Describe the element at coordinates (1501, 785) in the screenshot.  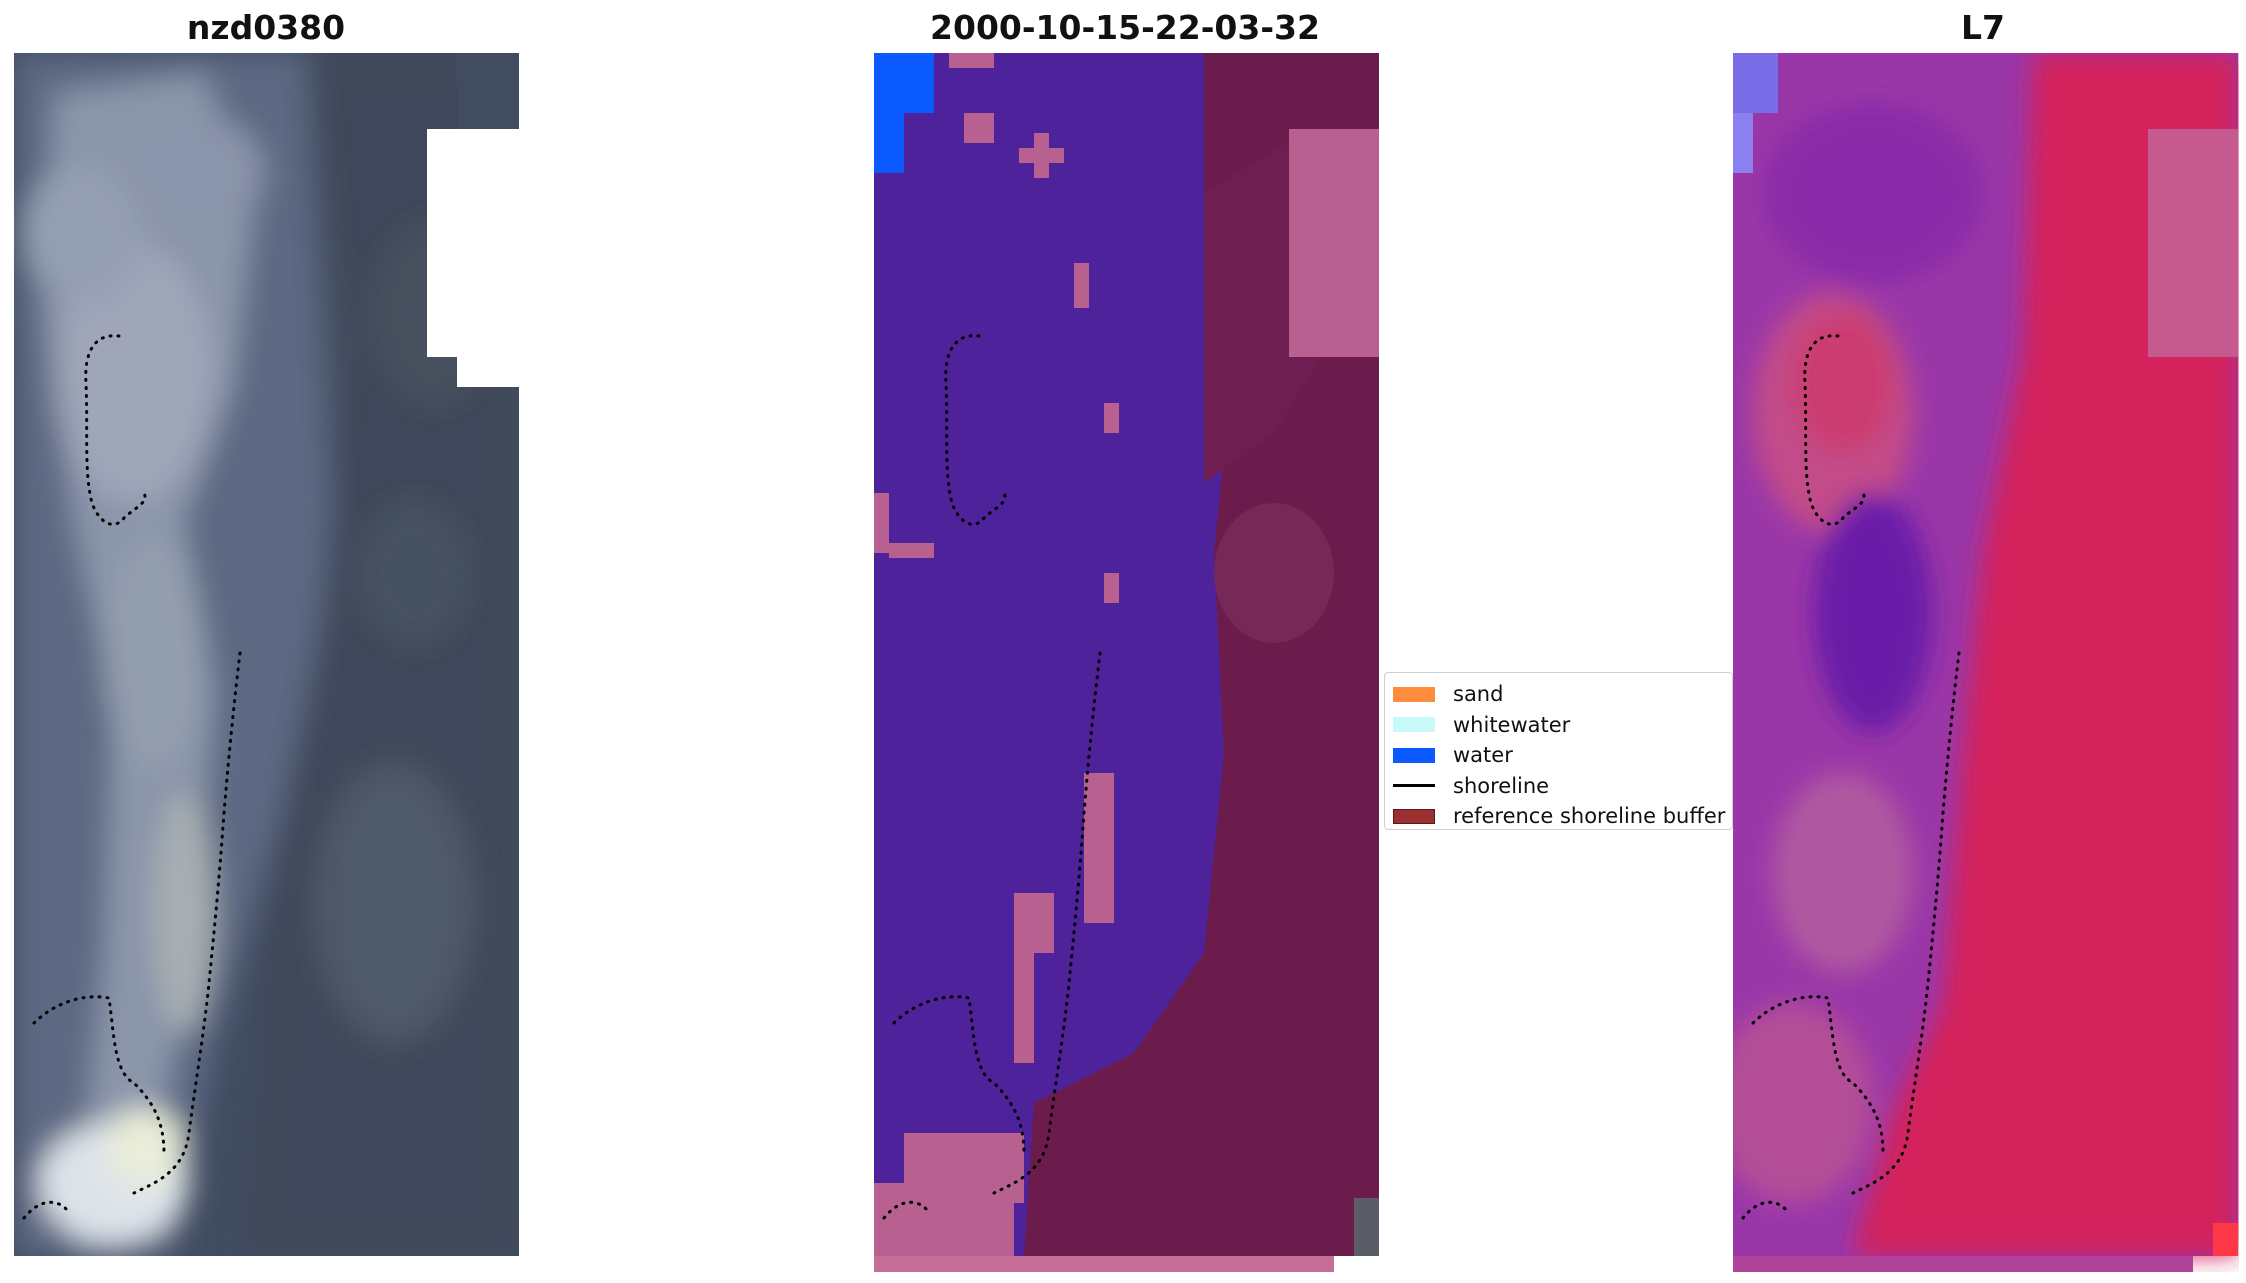
I see `legend-label-shoreline: shoreline` at that location.